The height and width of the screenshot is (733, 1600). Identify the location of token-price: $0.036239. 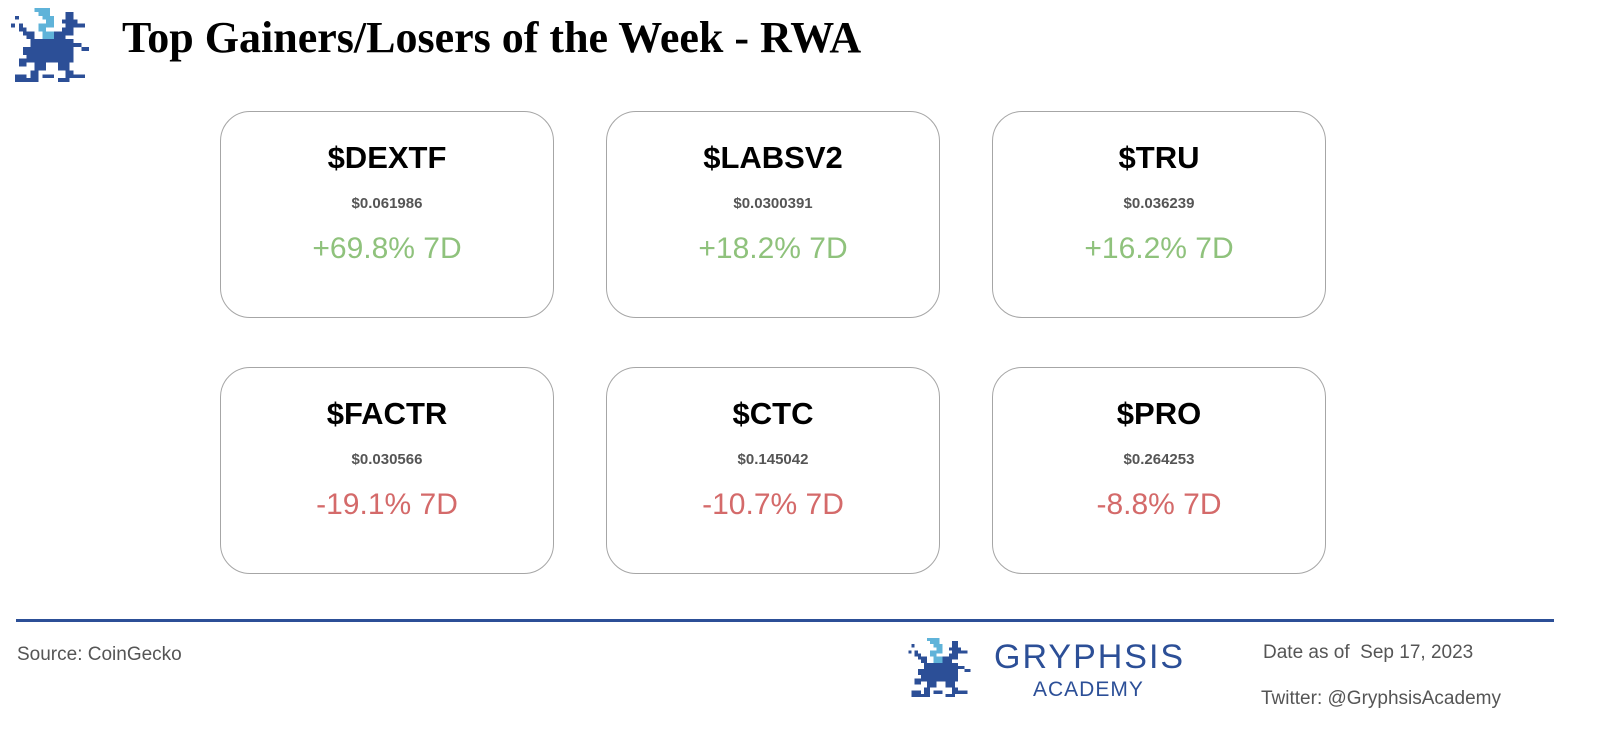
(1159, 203).